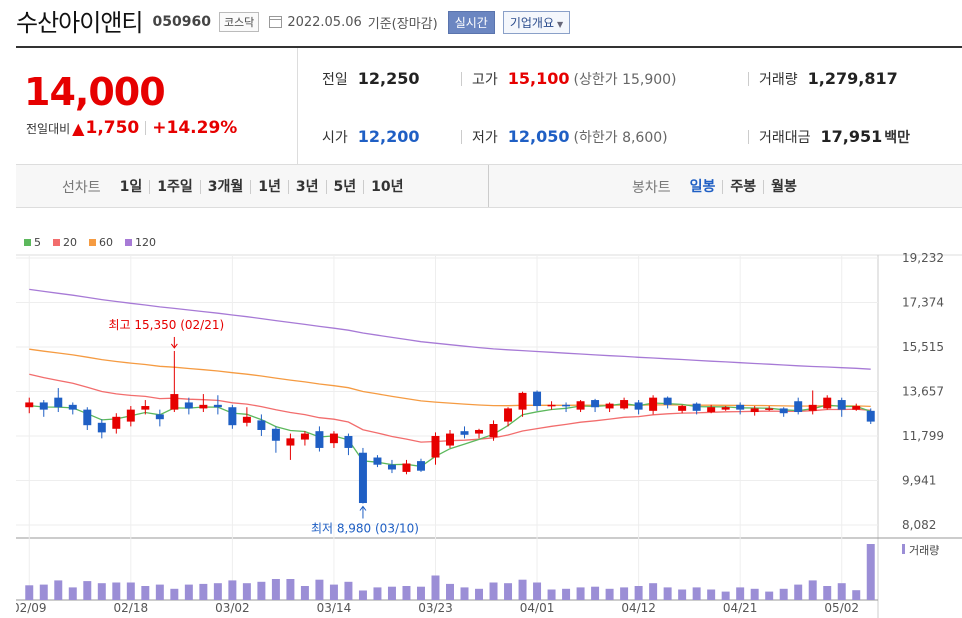 The image size is (962, 618). Describe the element at coordinates (625, 80) in the screenshot. I see `stat-upper-limit: (상한가 15,900)` at that location.